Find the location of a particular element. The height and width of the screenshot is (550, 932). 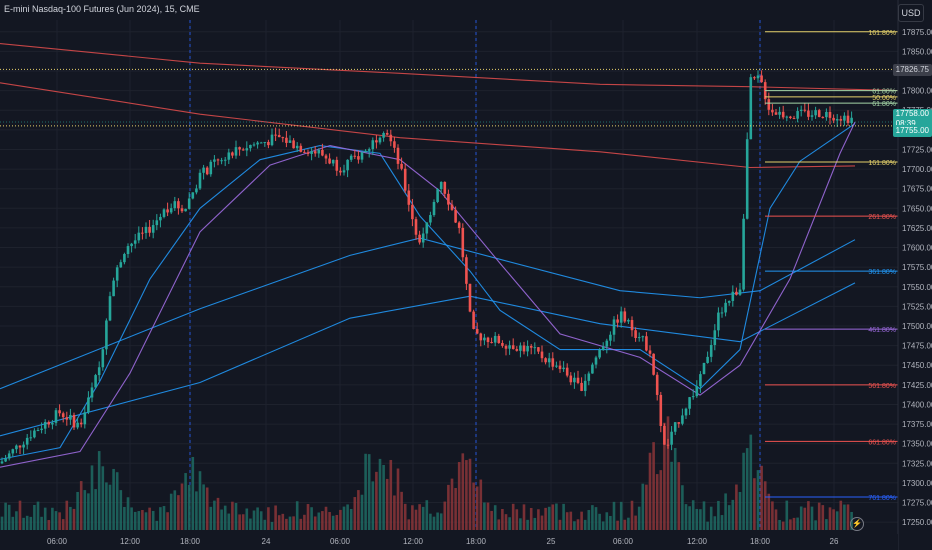

currency-button: USD is located at coordinates (911, 13).